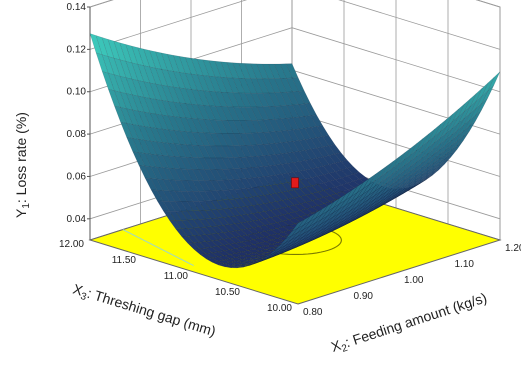 The width and height of the screenshot is (521, 365). What do you see at coordinates (227, 292) in the screenshot?
I see `x3-tick-label: 10.50` at bounding box center [227, 292].